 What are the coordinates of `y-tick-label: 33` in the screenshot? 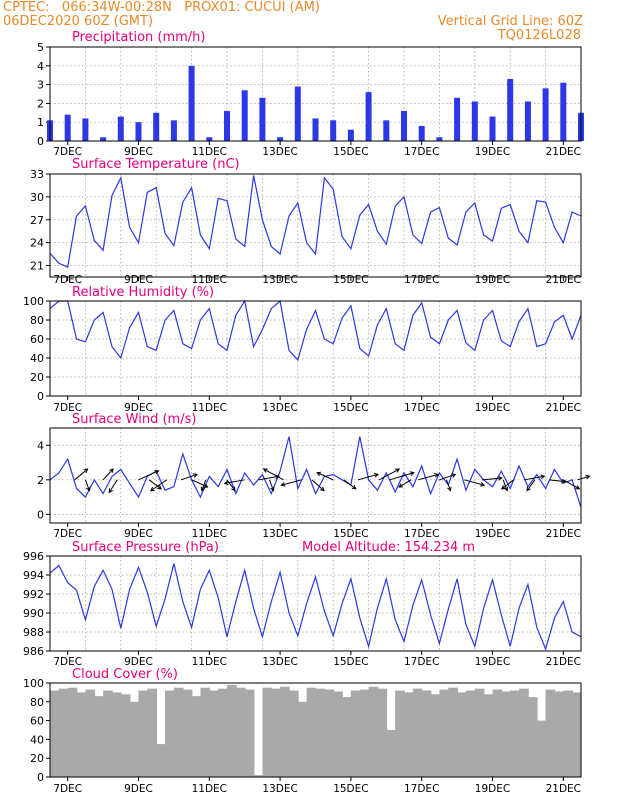 It's located at (37, 174).